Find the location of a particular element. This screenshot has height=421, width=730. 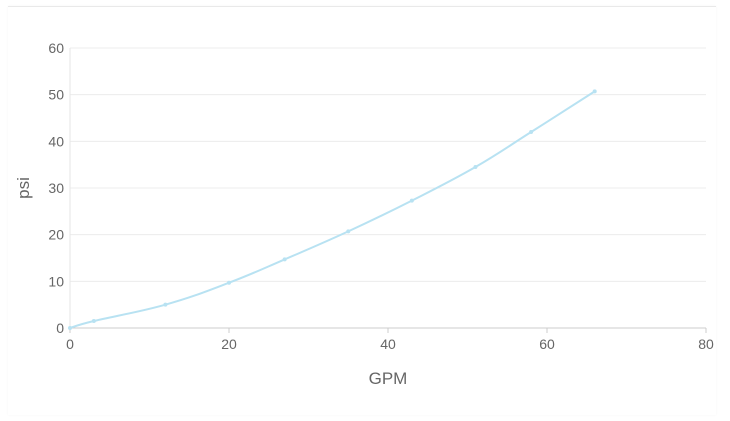

x-tick-label: 40 is located at coordinates (388, 344).